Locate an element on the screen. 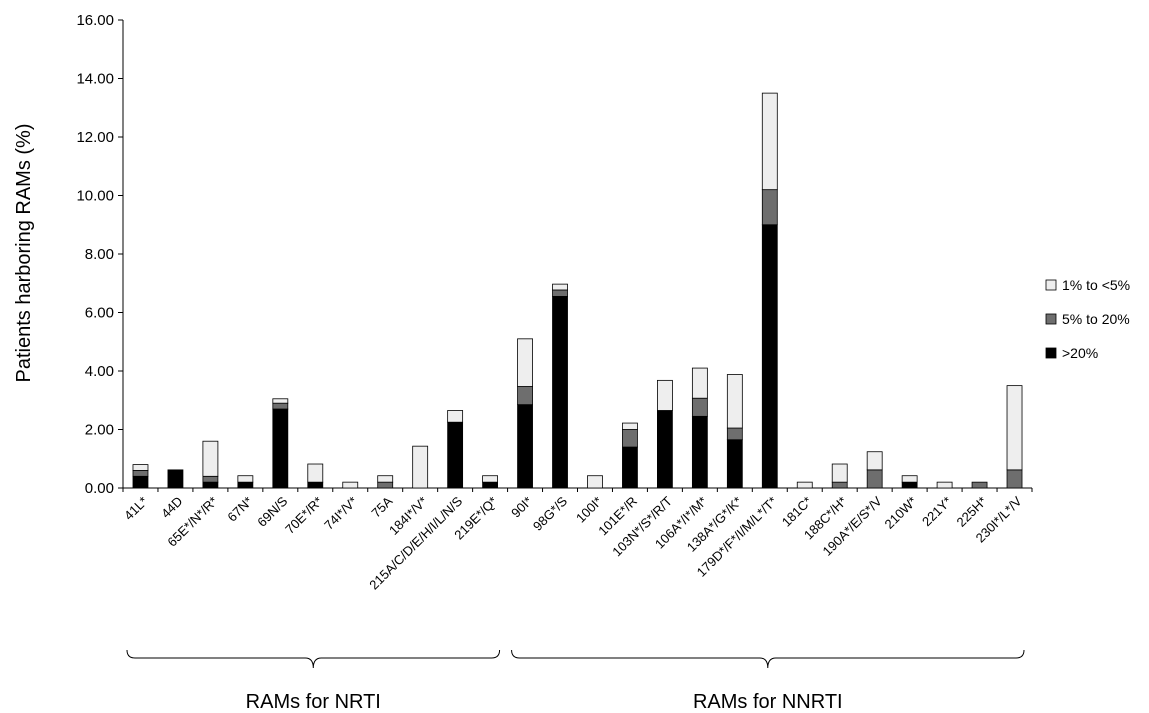 The height and width of the screenshot is (713, 1149). y-tick-label: 6.00 is located at coordinates (99, 313).